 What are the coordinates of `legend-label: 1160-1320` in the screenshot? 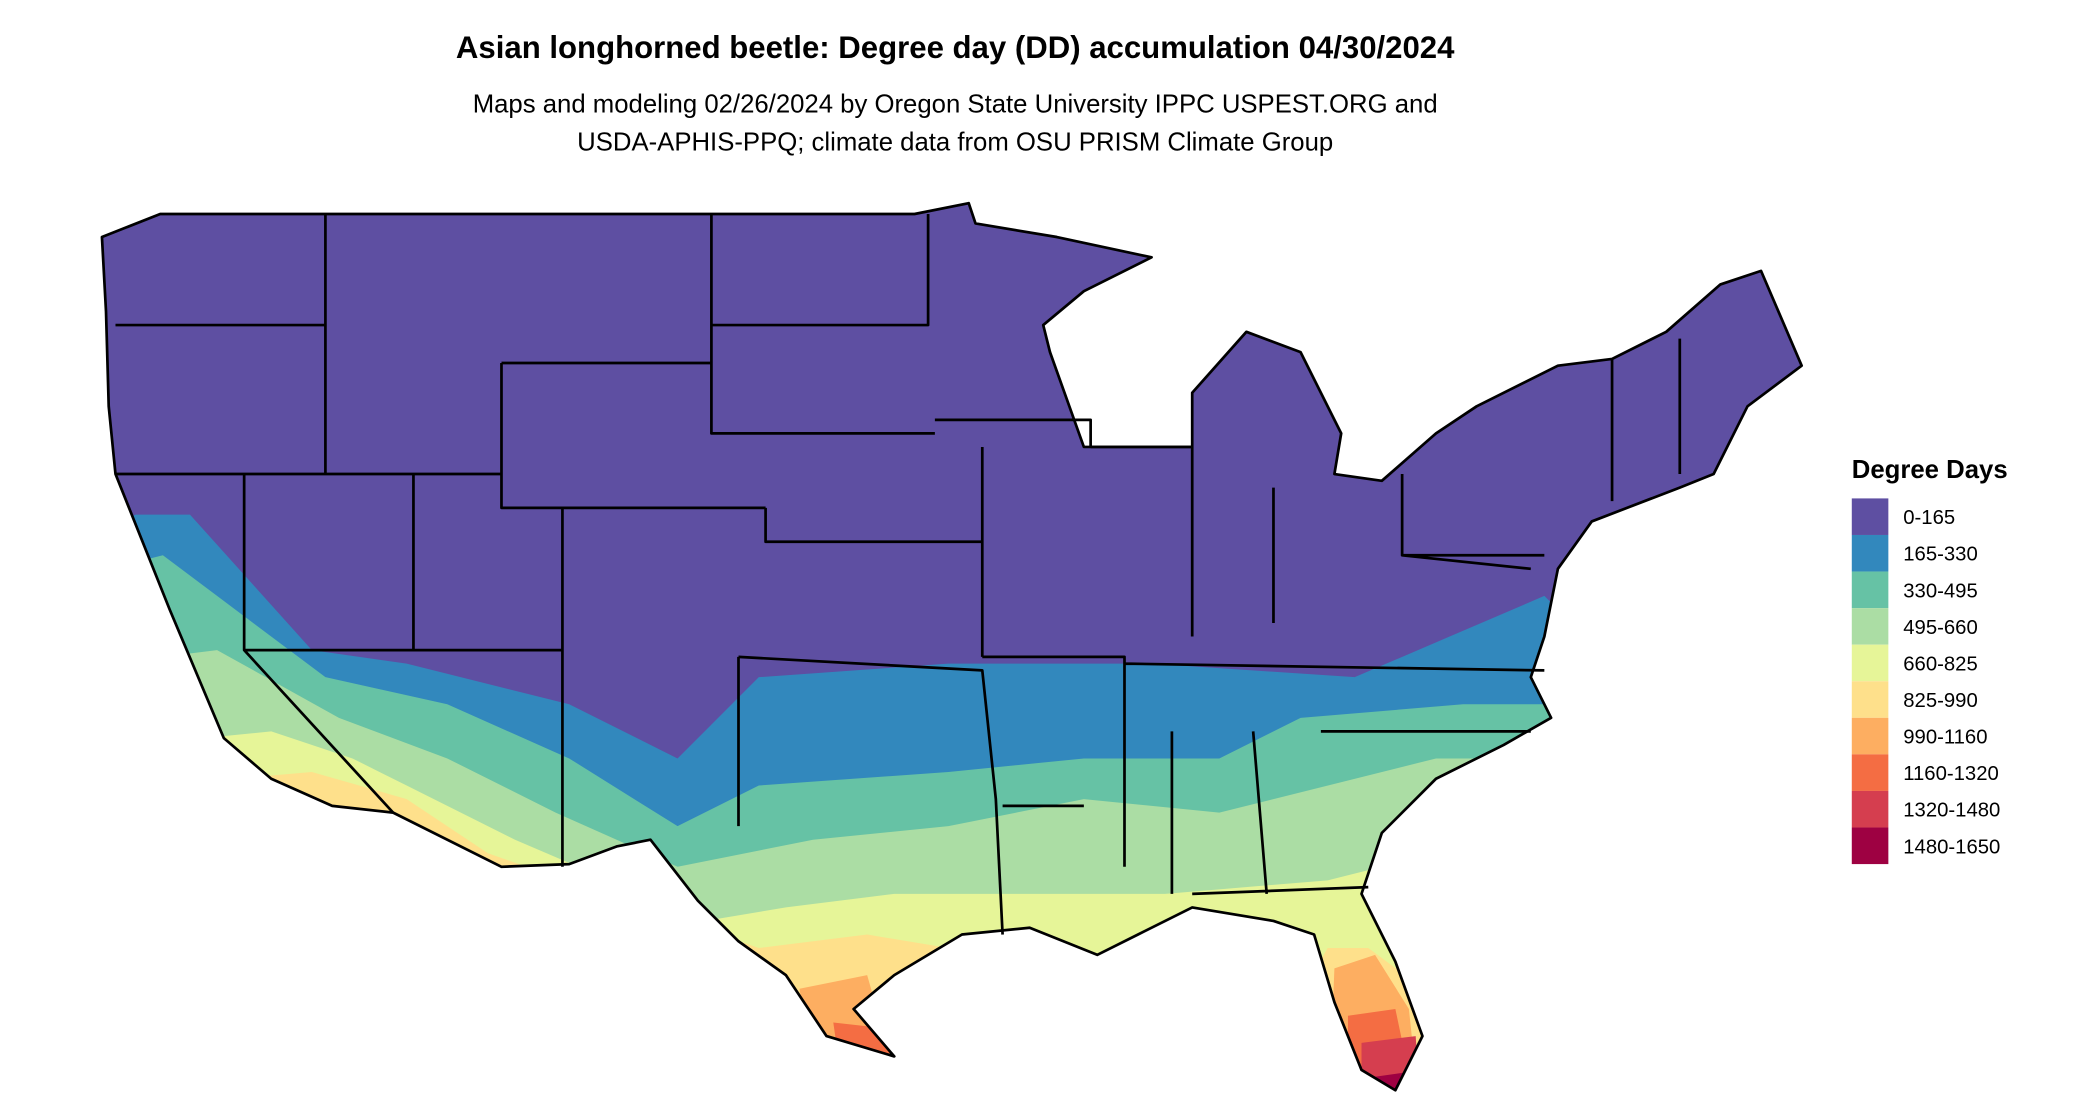 It's located at (1951, 774).